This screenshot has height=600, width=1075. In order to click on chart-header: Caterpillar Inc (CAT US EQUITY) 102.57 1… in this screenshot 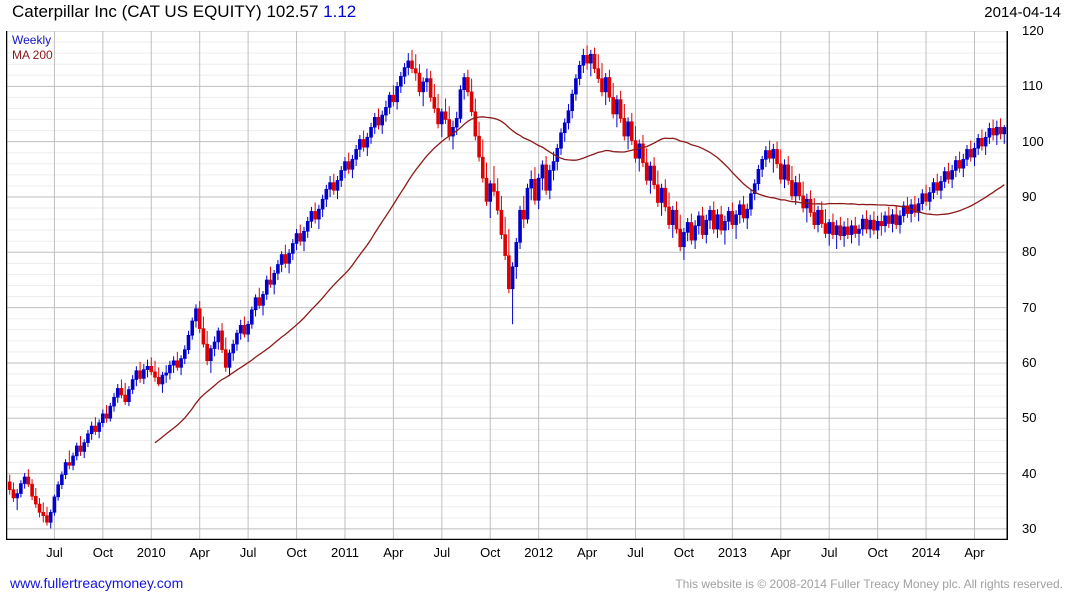, I will do `click(537, 14)`.